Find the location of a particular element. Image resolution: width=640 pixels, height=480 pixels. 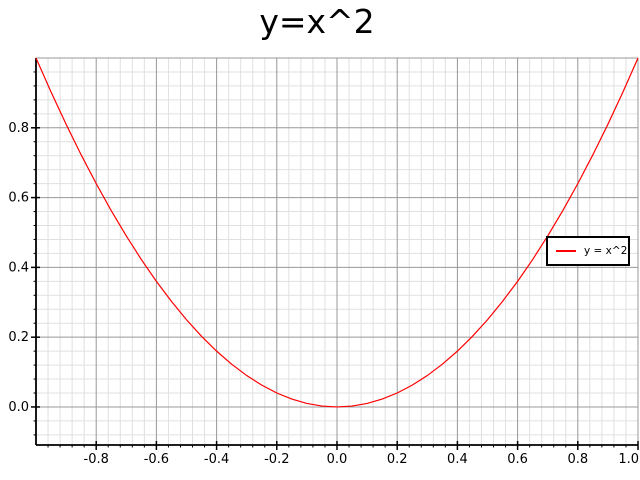

x-tick-label: 0.4 is located at coordinates (457, 459).